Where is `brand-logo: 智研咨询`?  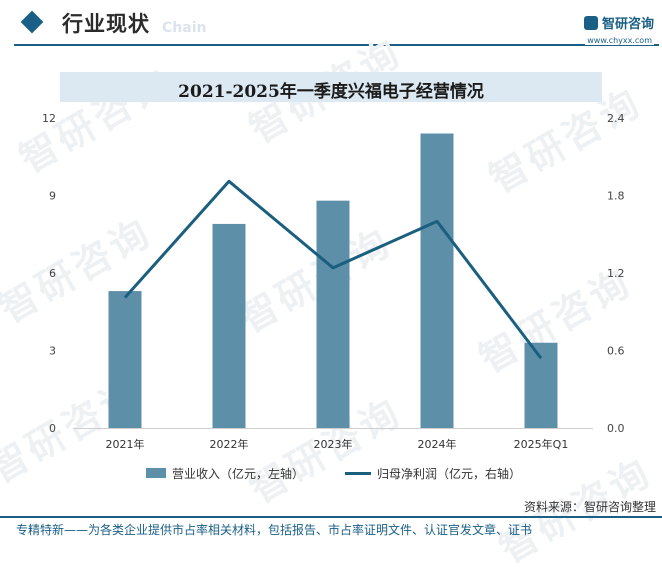 brand-logo: 智研咨询 is located at coordinates (618, 22).